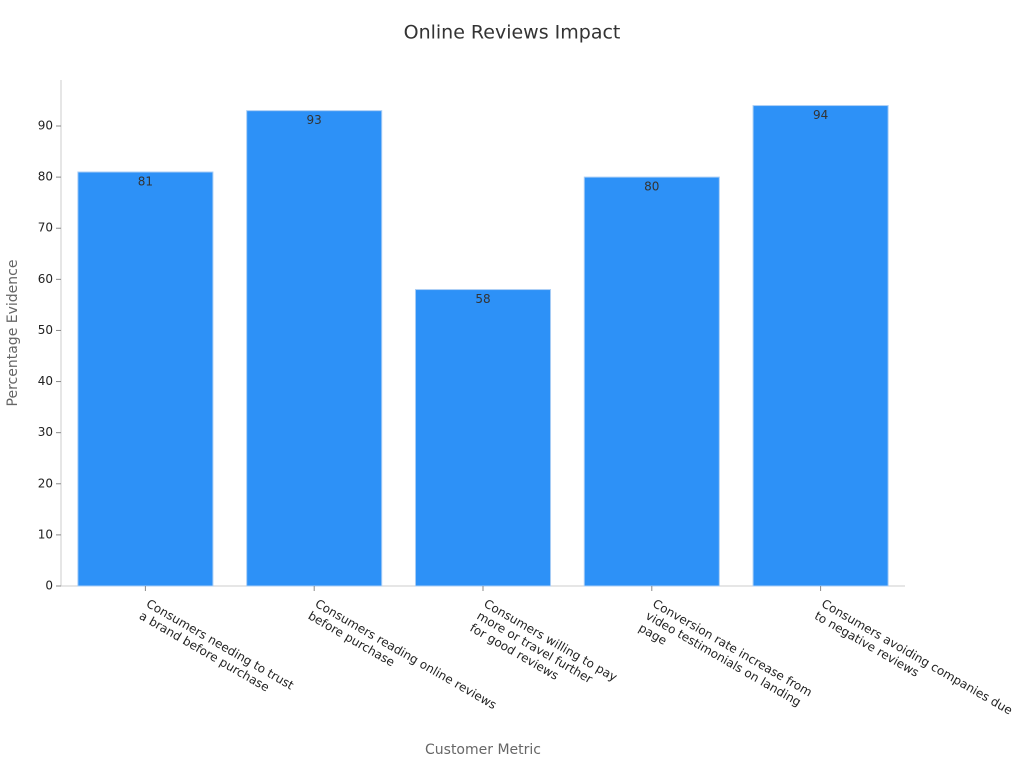  Describe the element at coordinates (45, 177) in the screenshot. I see `y-tick-label: 80` at that location.